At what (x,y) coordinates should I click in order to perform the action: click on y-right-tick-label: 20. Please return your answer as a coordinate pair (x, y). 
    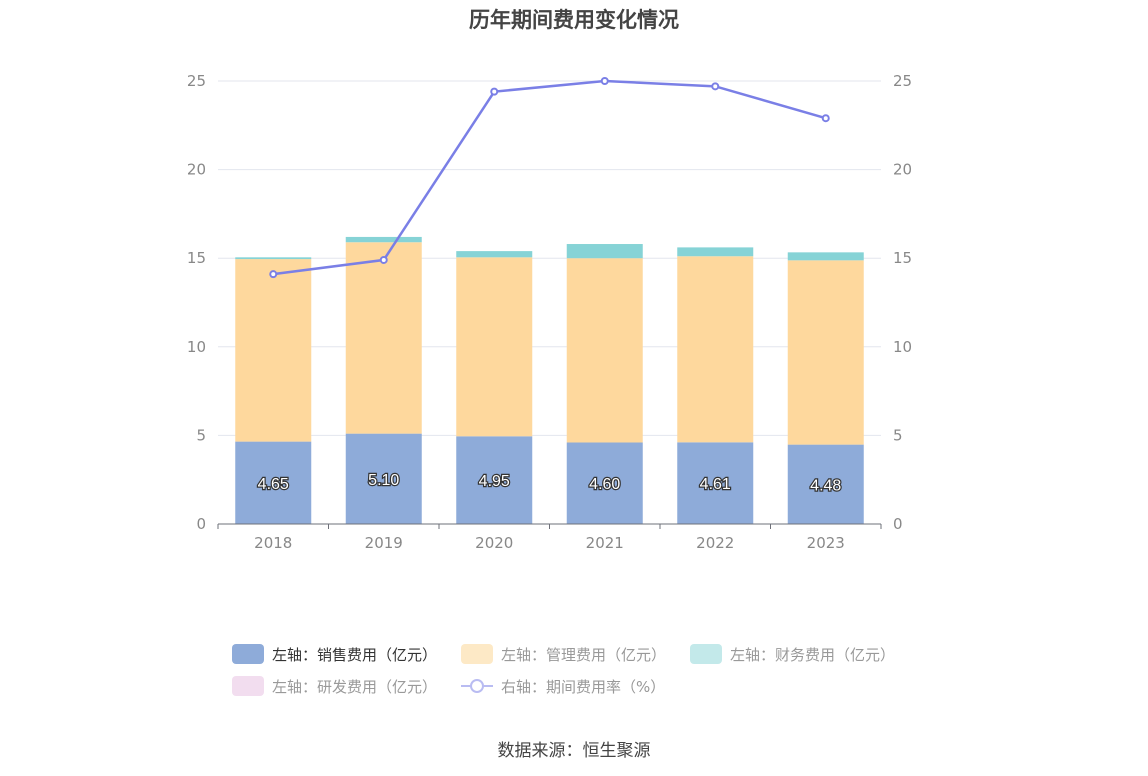
    Looking at the image, I should click on (902, 170).